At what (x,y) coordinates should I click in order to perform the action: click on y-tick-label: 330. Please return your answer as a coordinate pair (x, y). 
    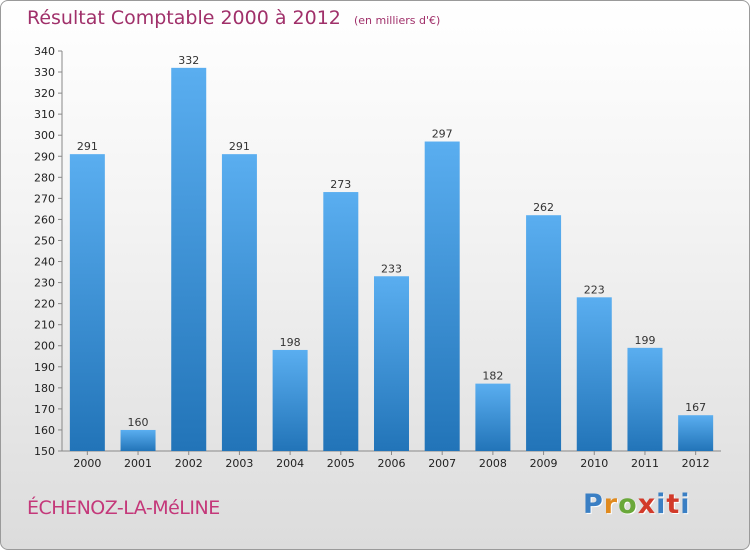
    Looking at the image, I should click on (44, 72).